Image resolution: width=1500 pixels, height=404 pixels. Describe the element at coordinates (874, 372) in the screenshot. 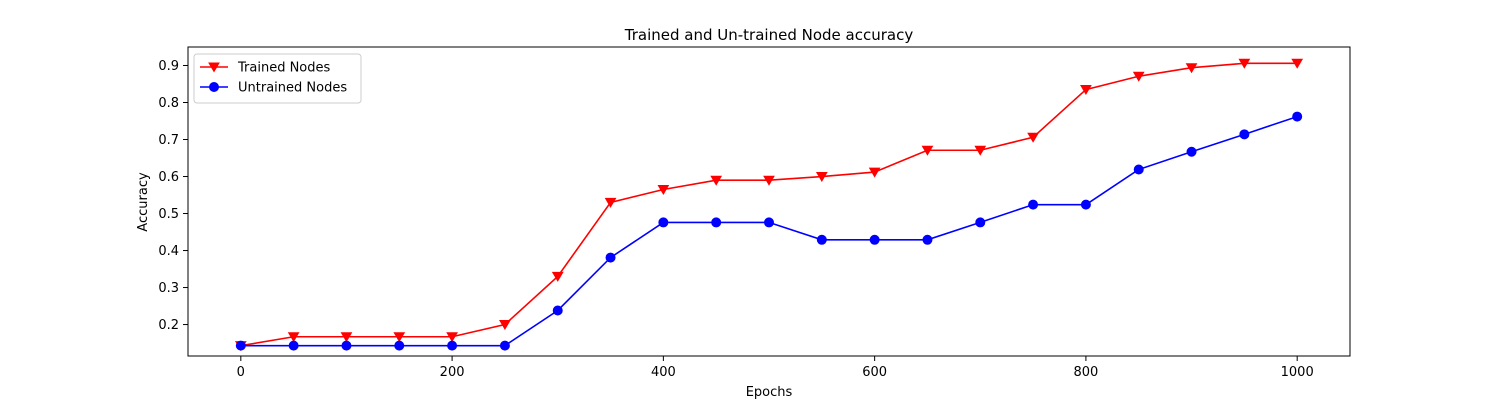

I see `x-tick-label: 600` at that location.